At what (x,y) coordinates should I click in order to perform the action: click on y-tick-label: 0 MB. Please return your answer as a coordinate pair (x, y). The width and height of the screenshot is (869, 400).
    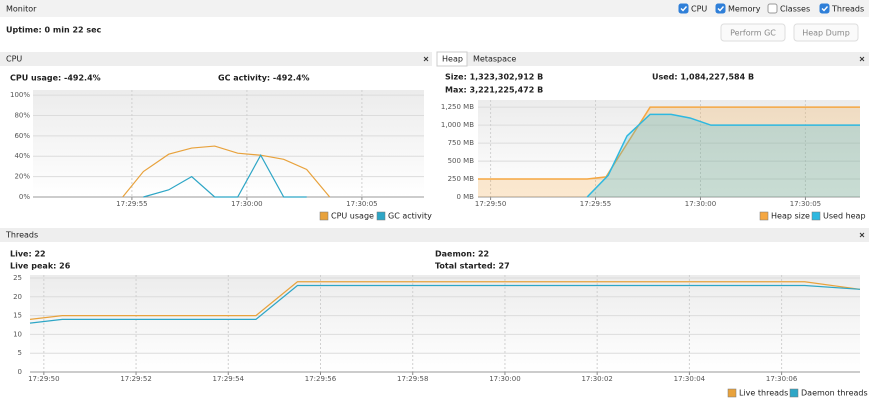
    Looking at the image, I should click on (465, 197).